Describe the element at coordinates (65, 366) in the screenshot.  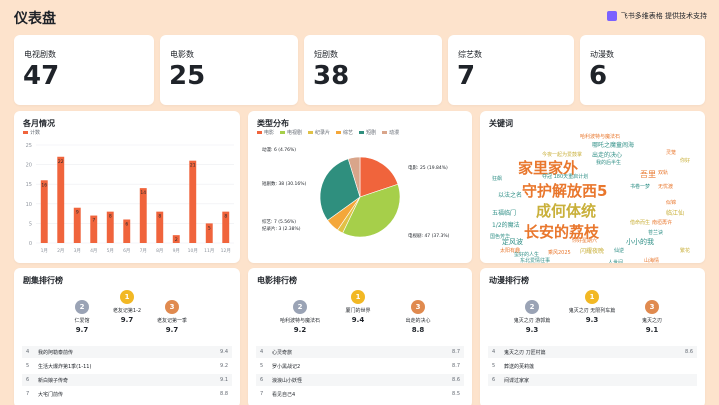
I see `rank-title: 生活大爆炸第1季(1-11)` at that location.